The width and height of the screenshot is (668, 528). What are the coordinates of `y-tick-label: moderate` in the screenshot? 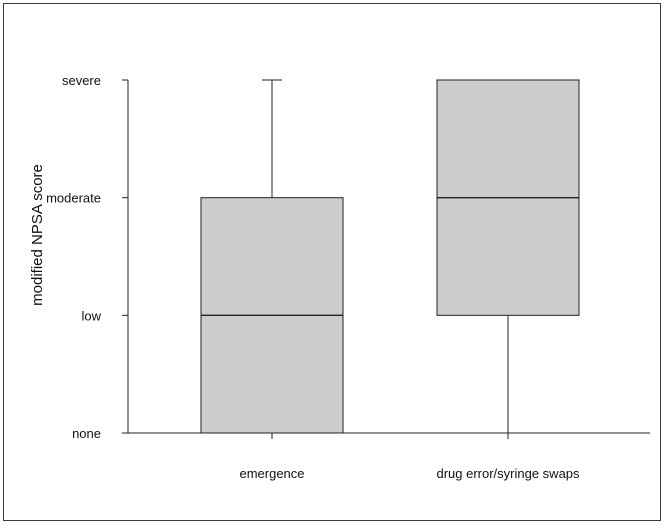 It's located at (73, 198).